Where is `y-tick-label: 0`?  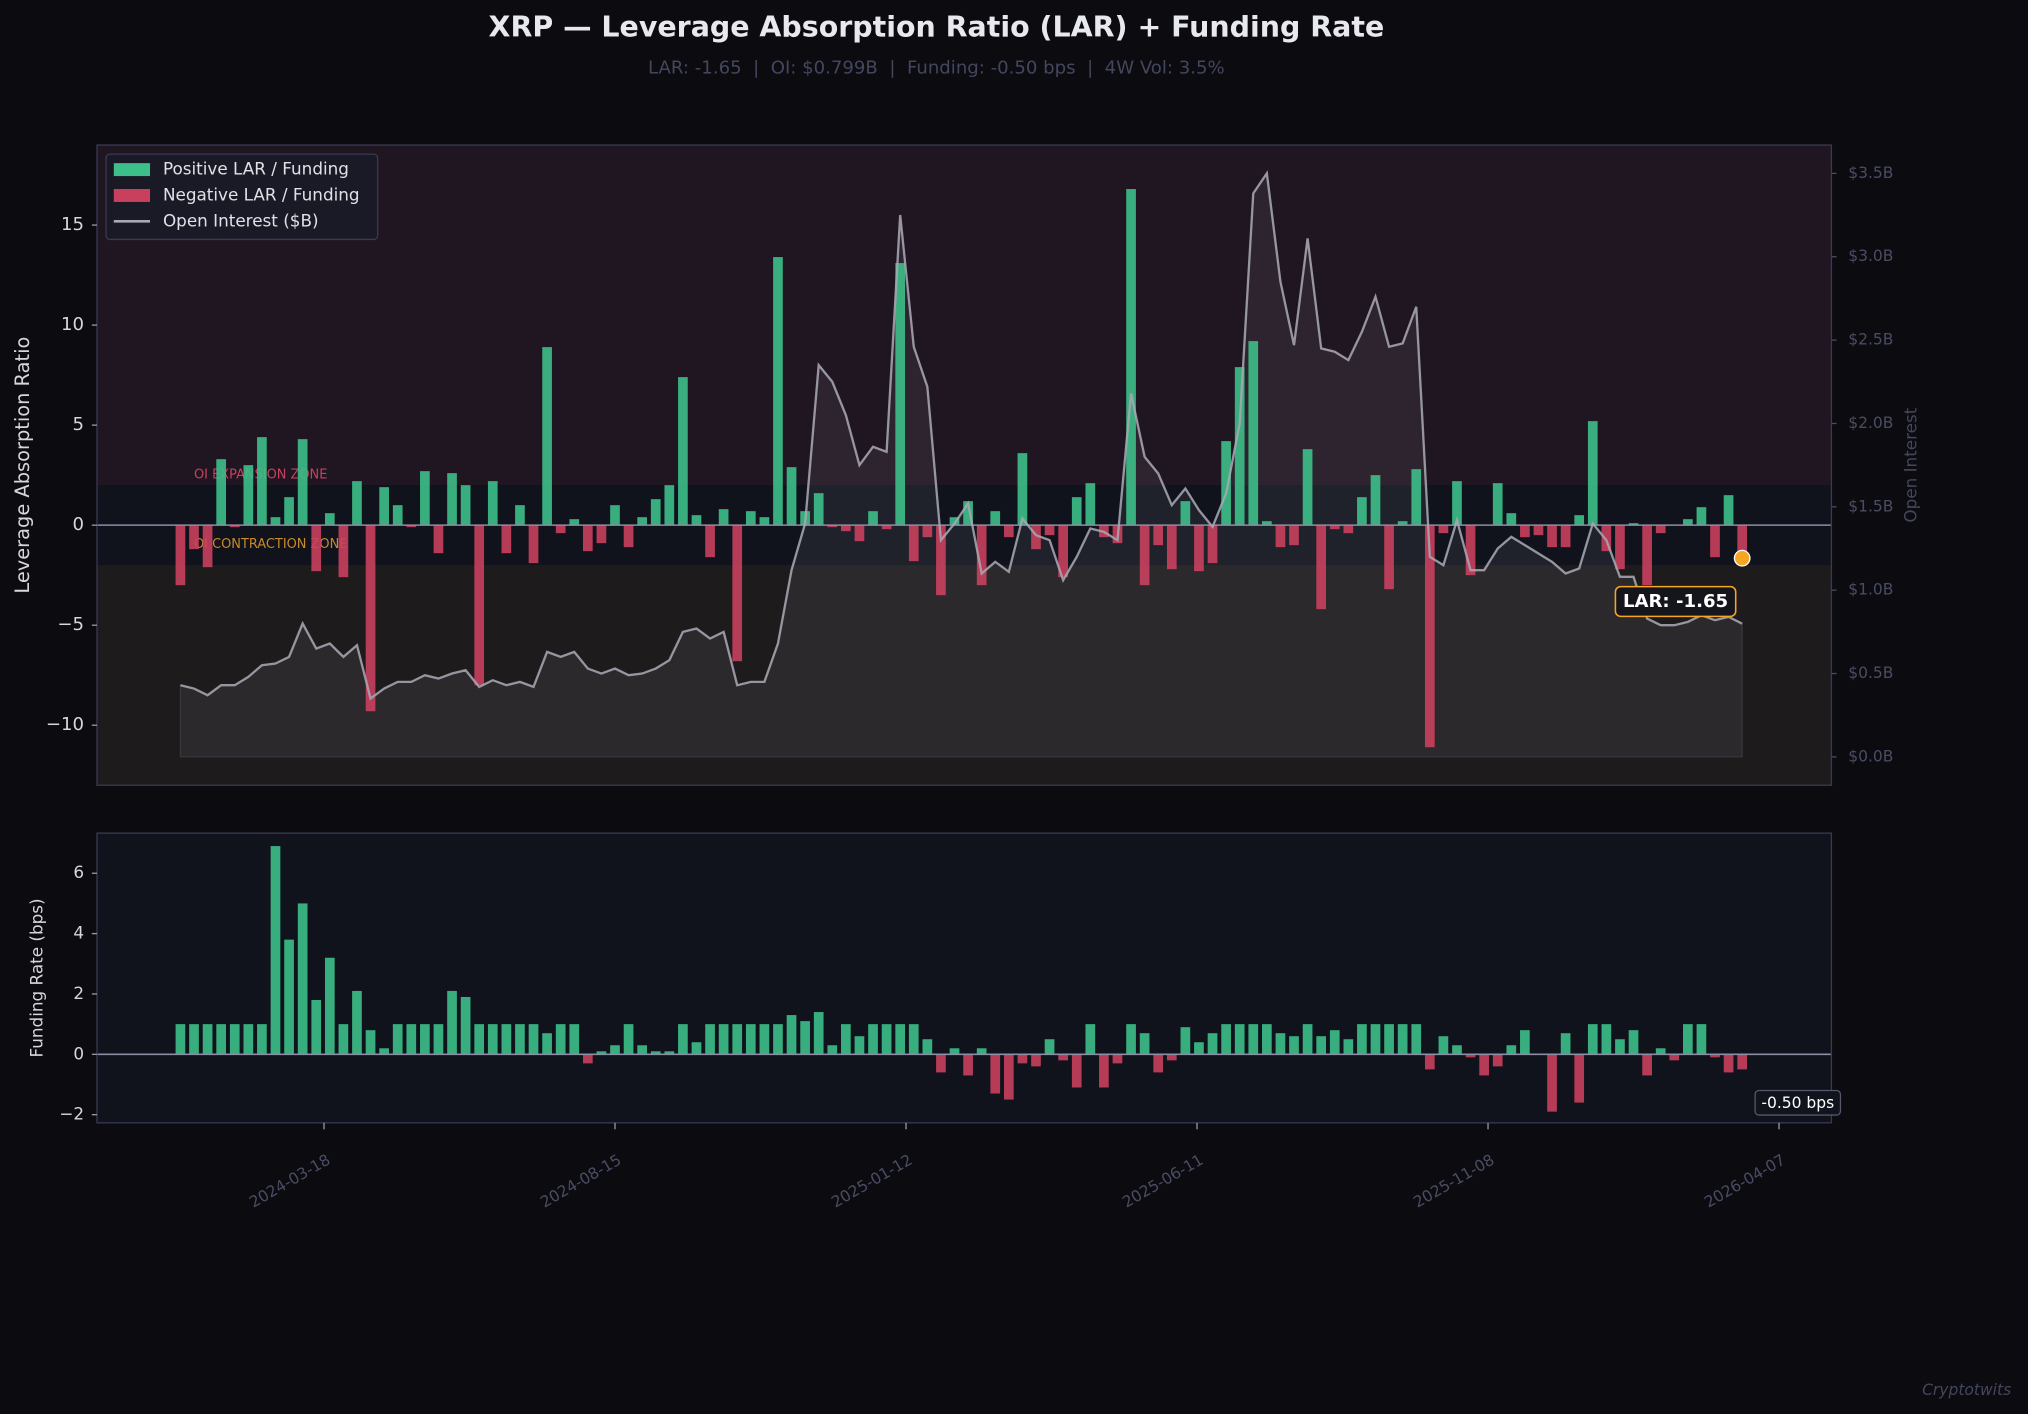
y-tick-label: 0 is located at coordinates (78, 1053).